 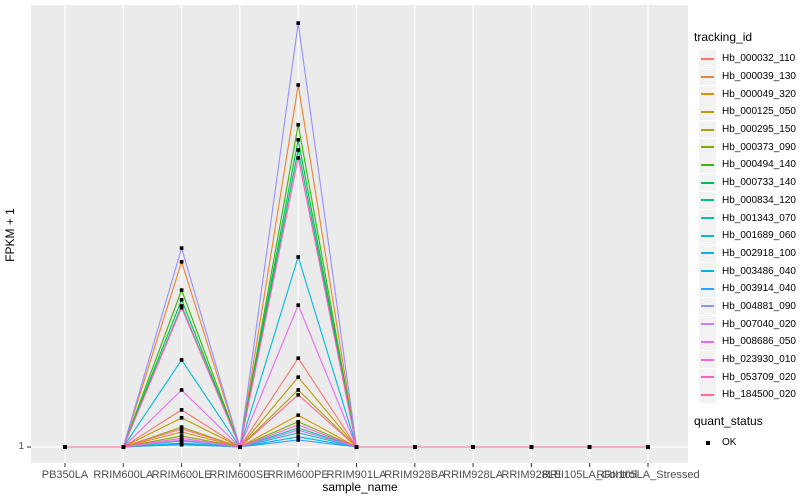 I want to click on legend-item-label: Hb_008686_050, so click(x=759, y=342).